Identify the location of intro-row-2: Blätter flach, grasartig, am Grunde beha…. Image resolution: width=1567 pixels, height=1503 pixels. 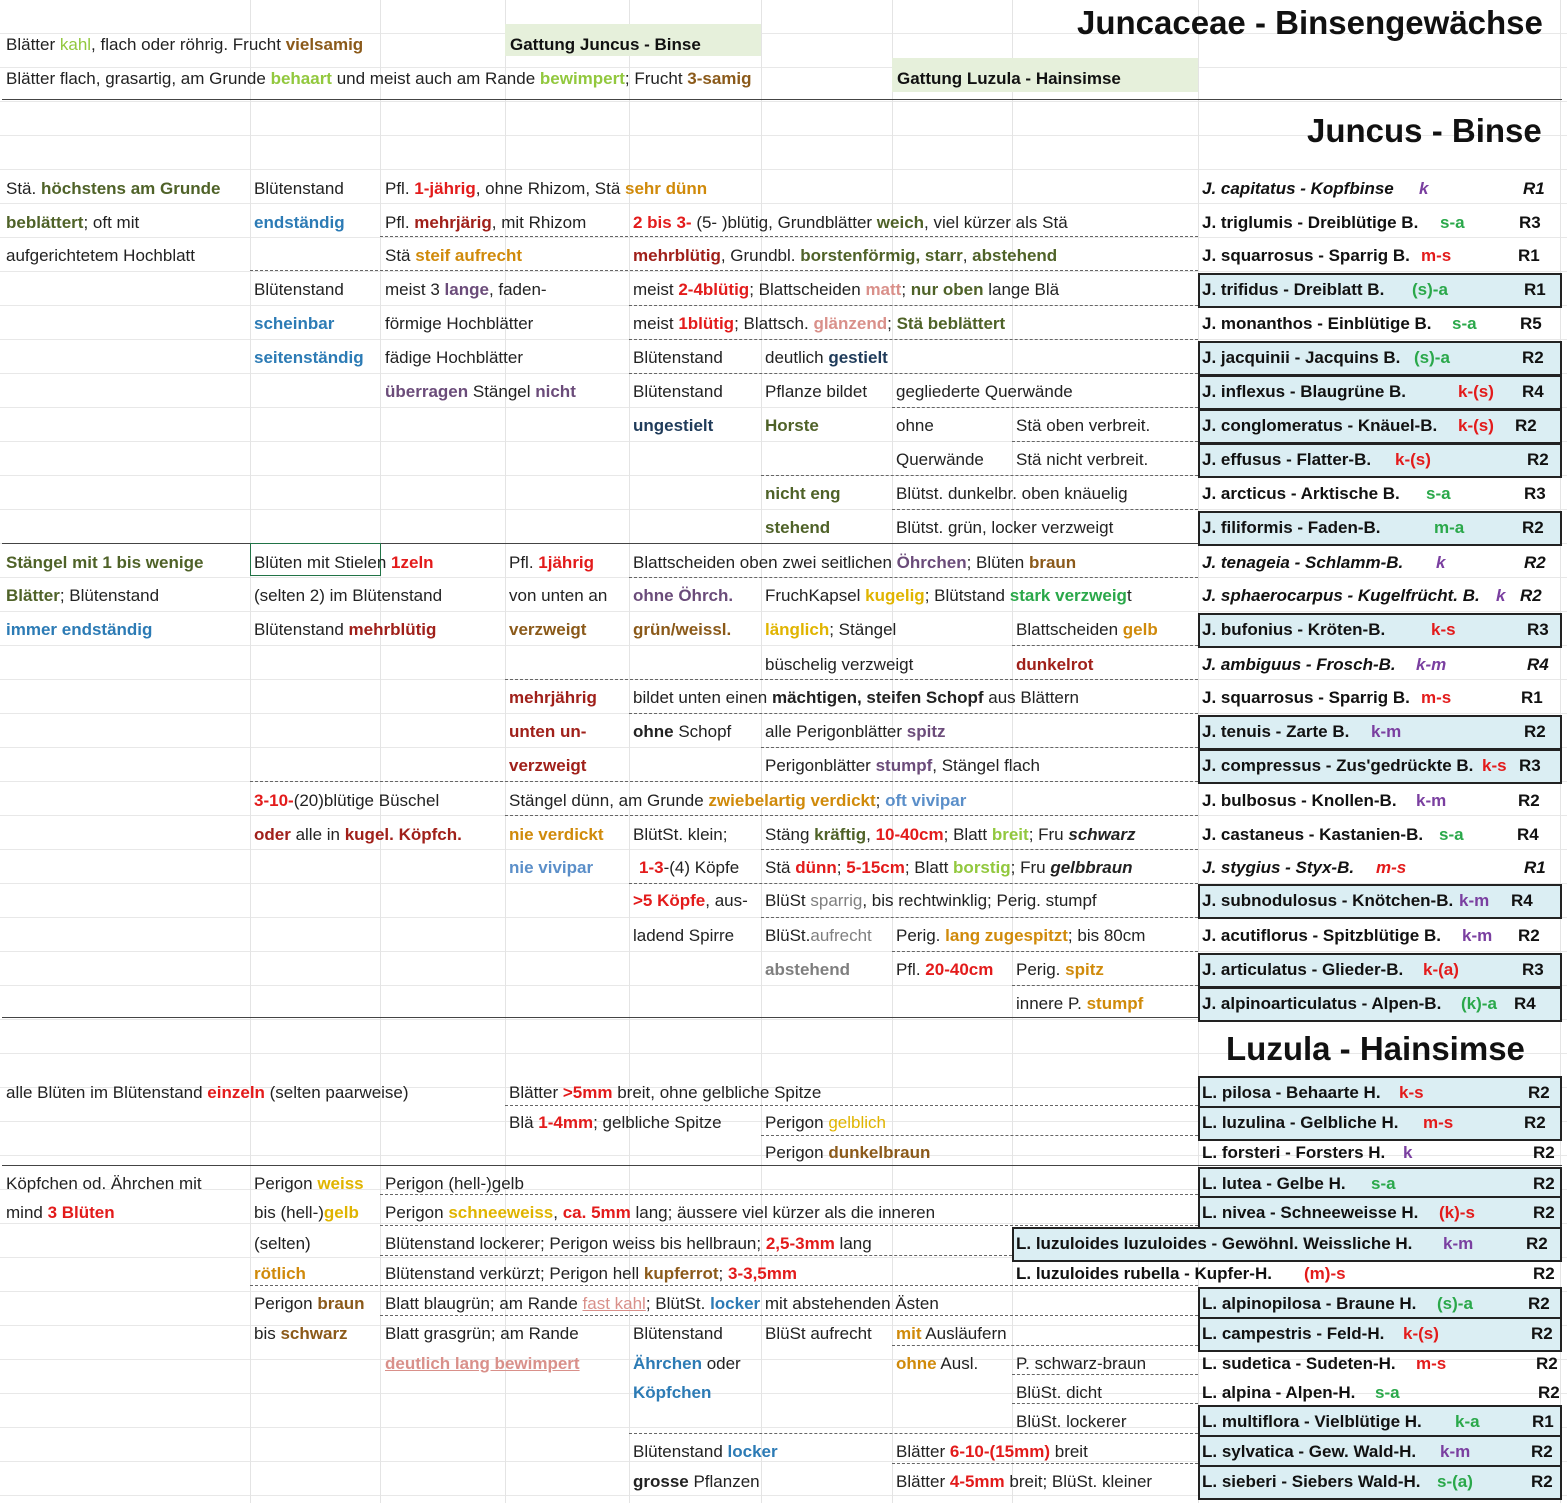
(379, 78).